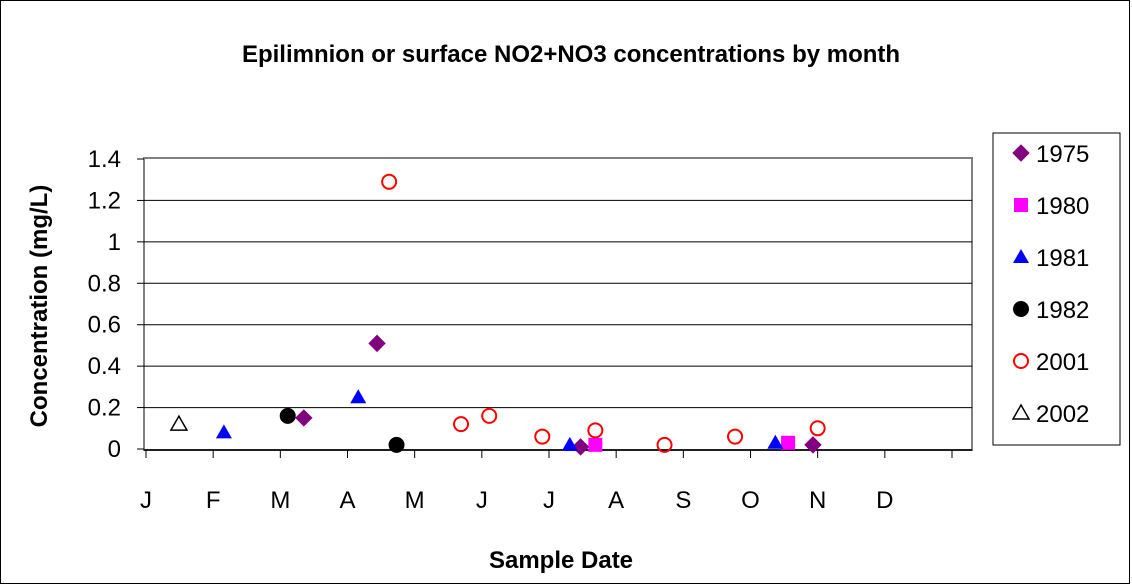 The width and height of the screenshot is (1132, 586). Describe the element at coordinates (213, 500) in the screenshot. I see `x-tick-label: F` at that location.